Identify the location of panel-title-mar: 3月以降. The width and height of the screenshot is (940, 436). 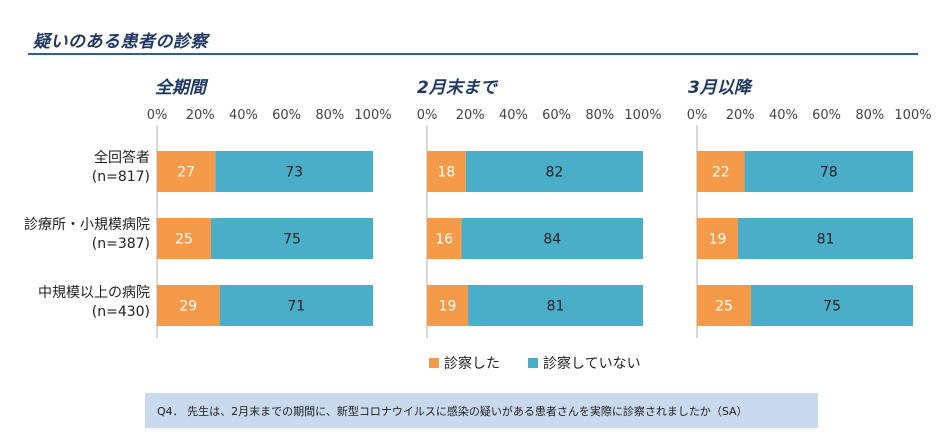
(719, 88).